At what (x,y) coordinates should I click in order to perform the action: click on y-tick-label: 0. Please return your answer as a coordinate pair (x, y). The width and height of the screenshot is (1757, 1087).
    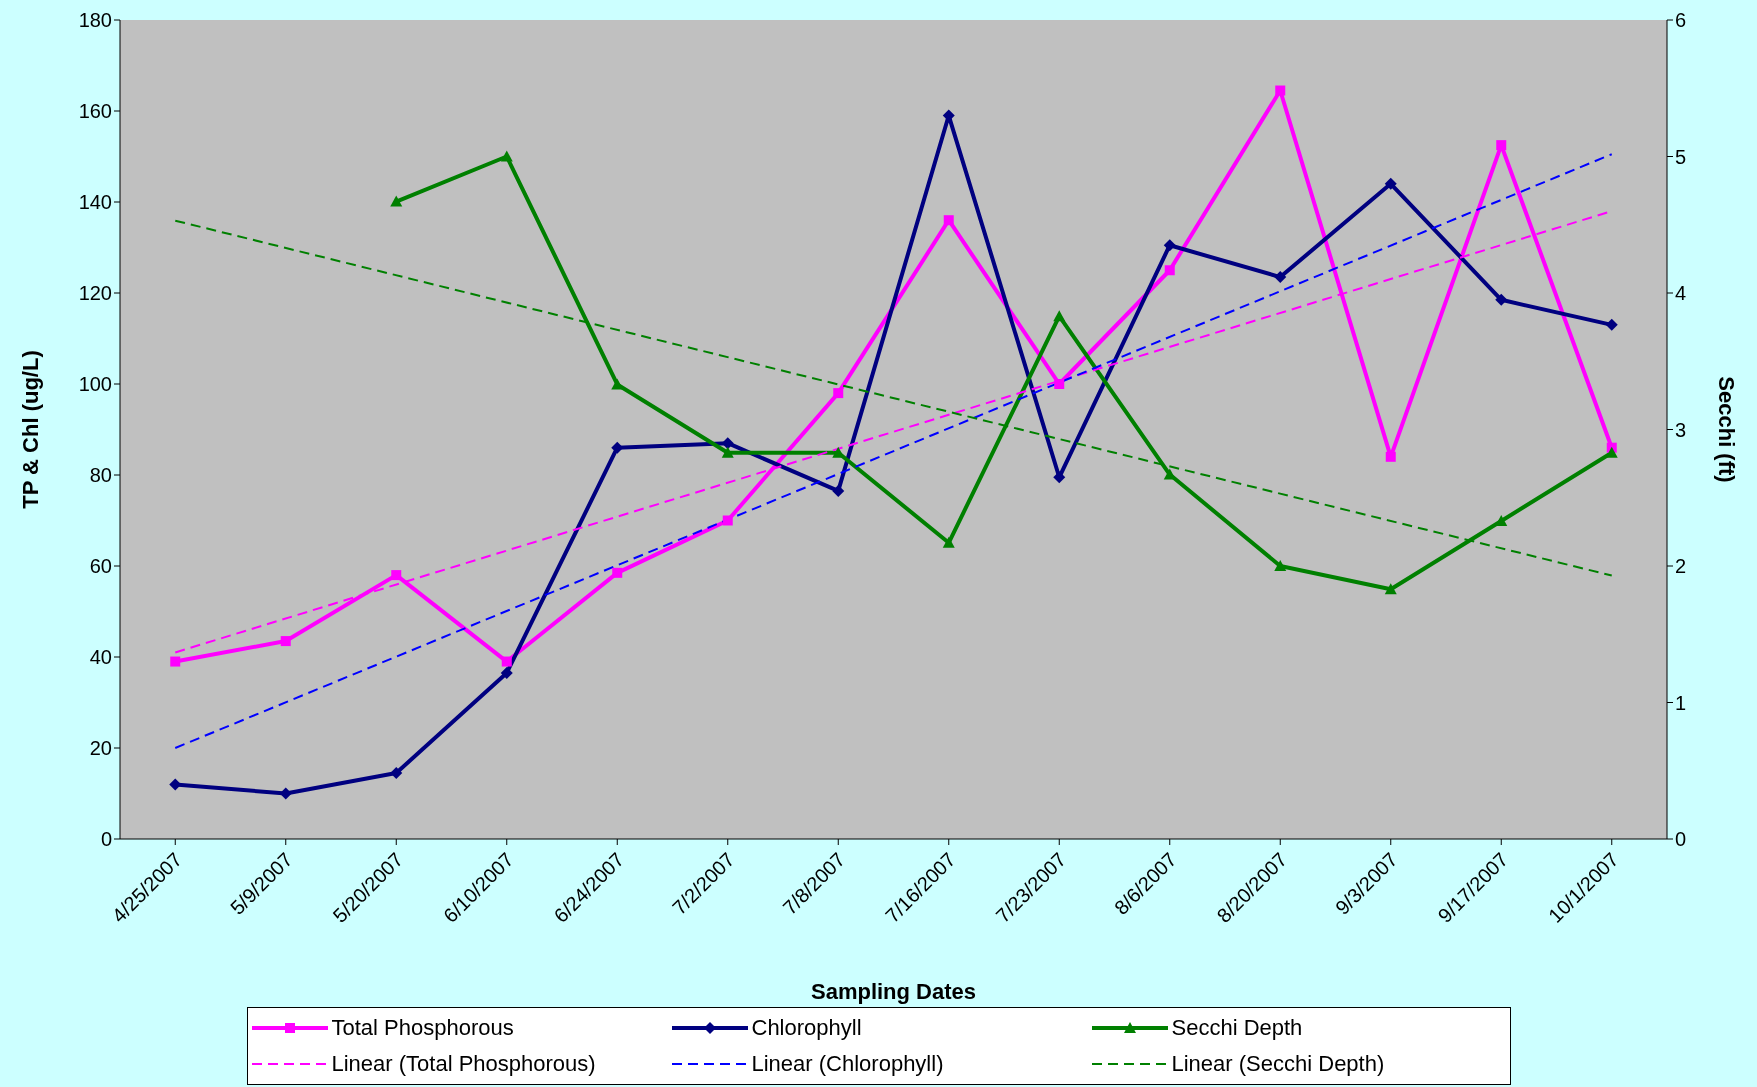
    Looking at the image, I should click on (106, 839).